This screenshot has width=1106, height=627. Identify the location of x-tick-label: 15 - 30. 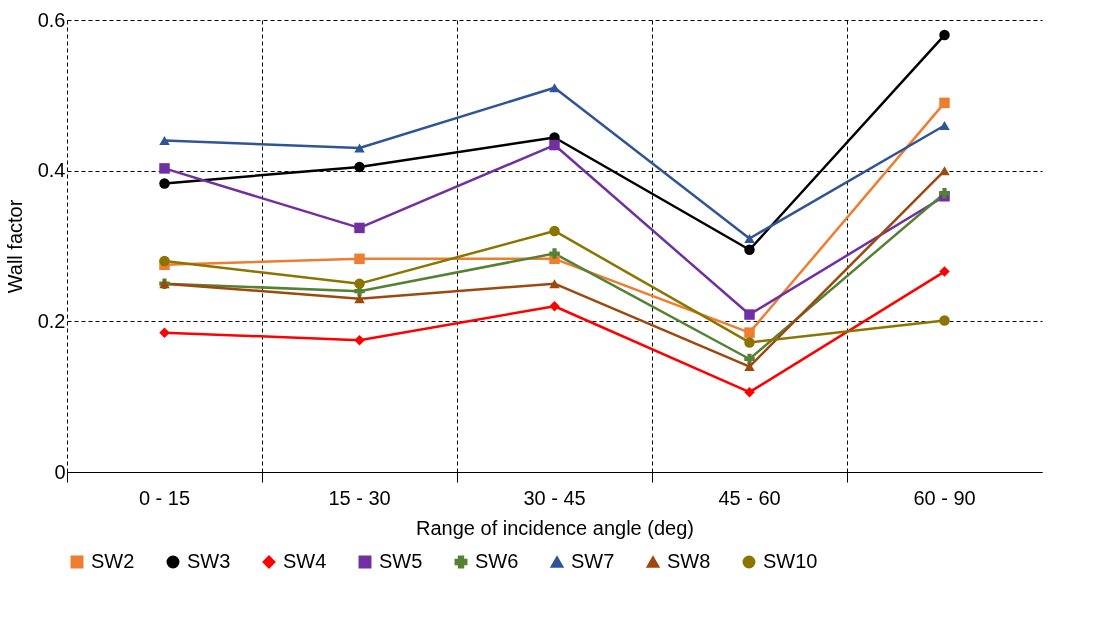
(359, 497).